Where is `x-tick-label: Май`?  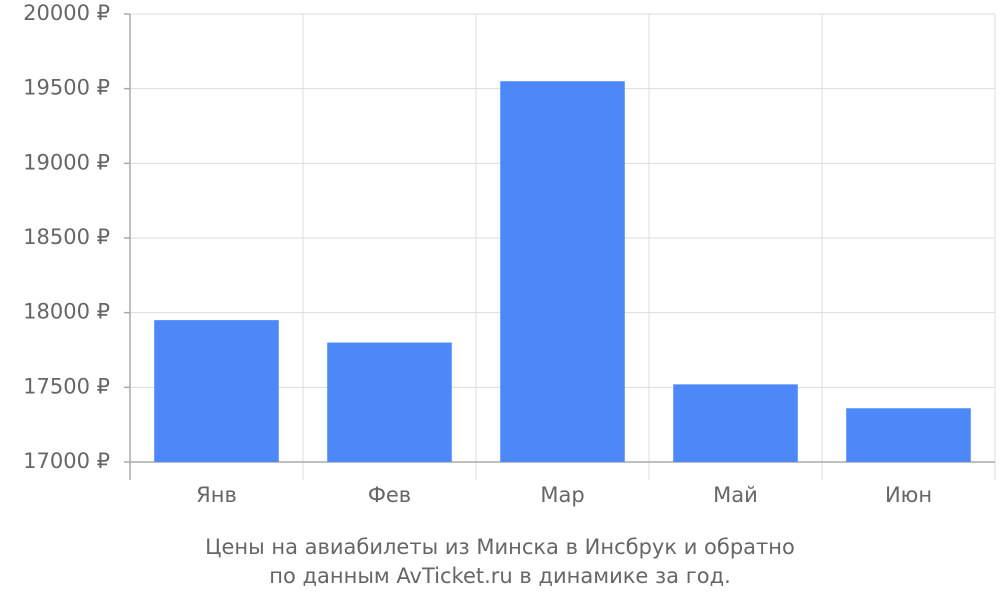
x-tick-label: Май is located at coordinates (735, 495).